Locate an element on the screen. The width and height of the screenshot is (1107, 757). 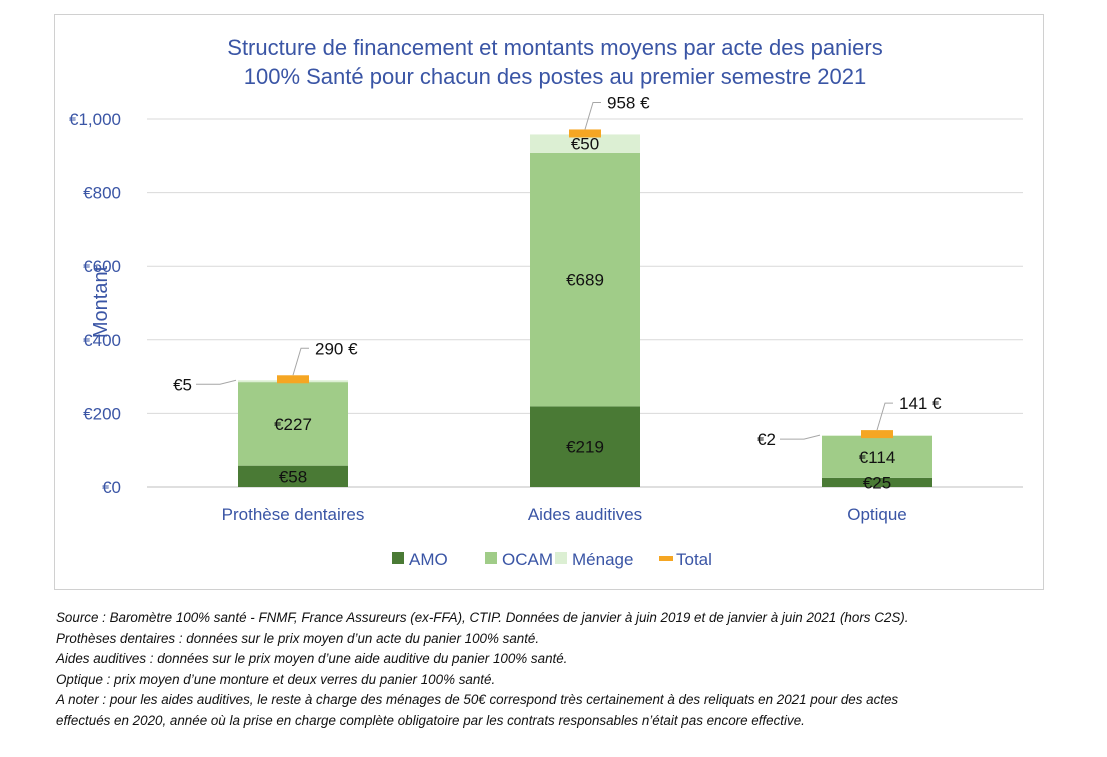
category-labels: Prothèse dentaires Aides auditives Optique is located at coordinates (564, 514).